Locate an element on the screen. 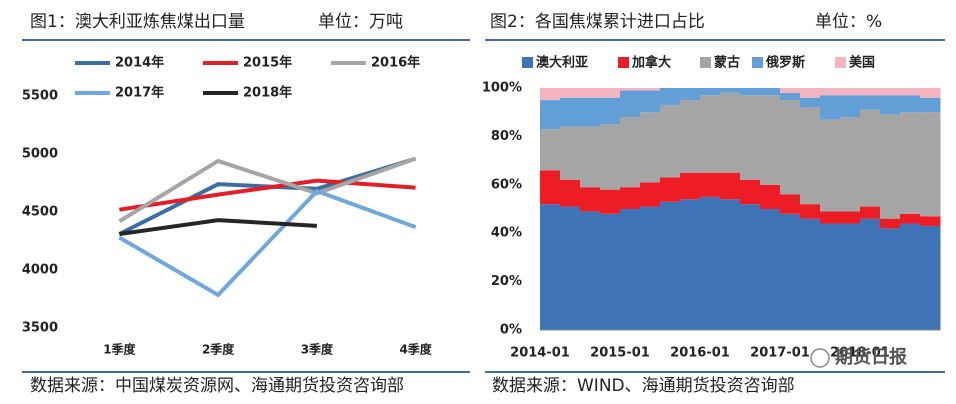 The height and width of the screenshot is (404, 956). legend-label: 2017年 is located at coordinates (139, 93).